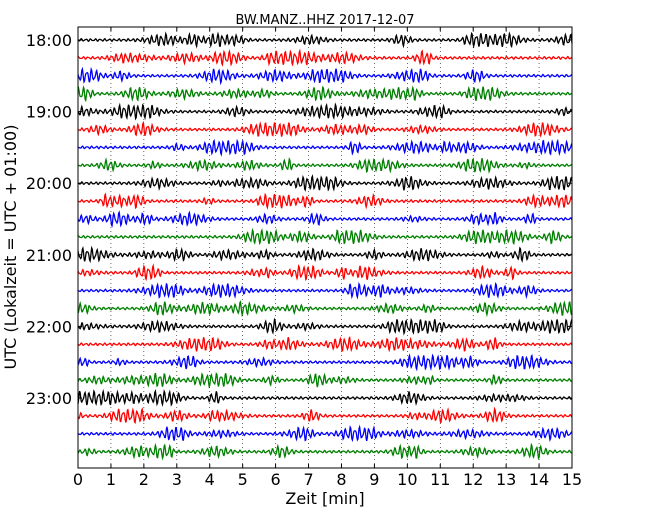  Describe the element at coordinates (144, 479) in the screenshot. I see `x-tick-label: 2` at that location.